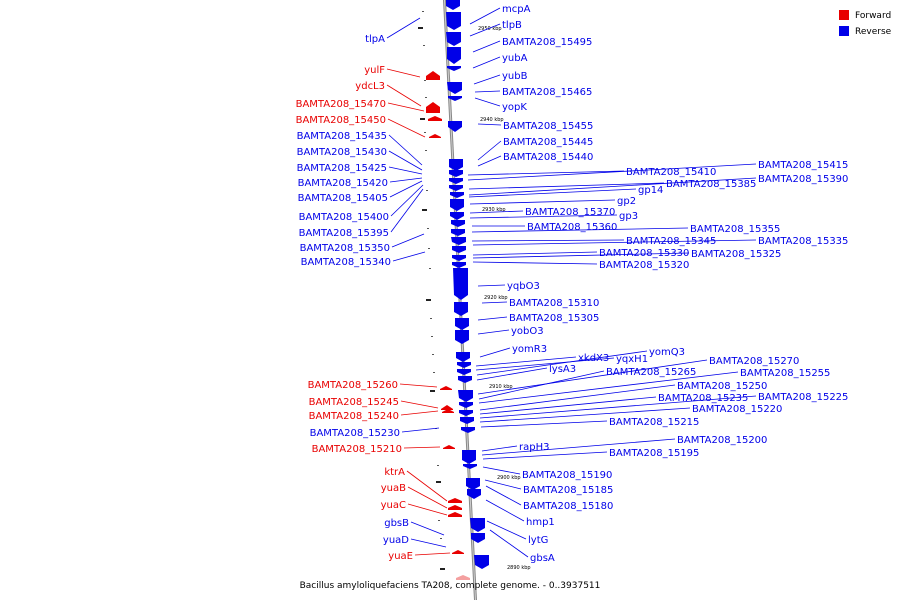  I want to click on gene-label-yopk: yopK, so click(514, 107).